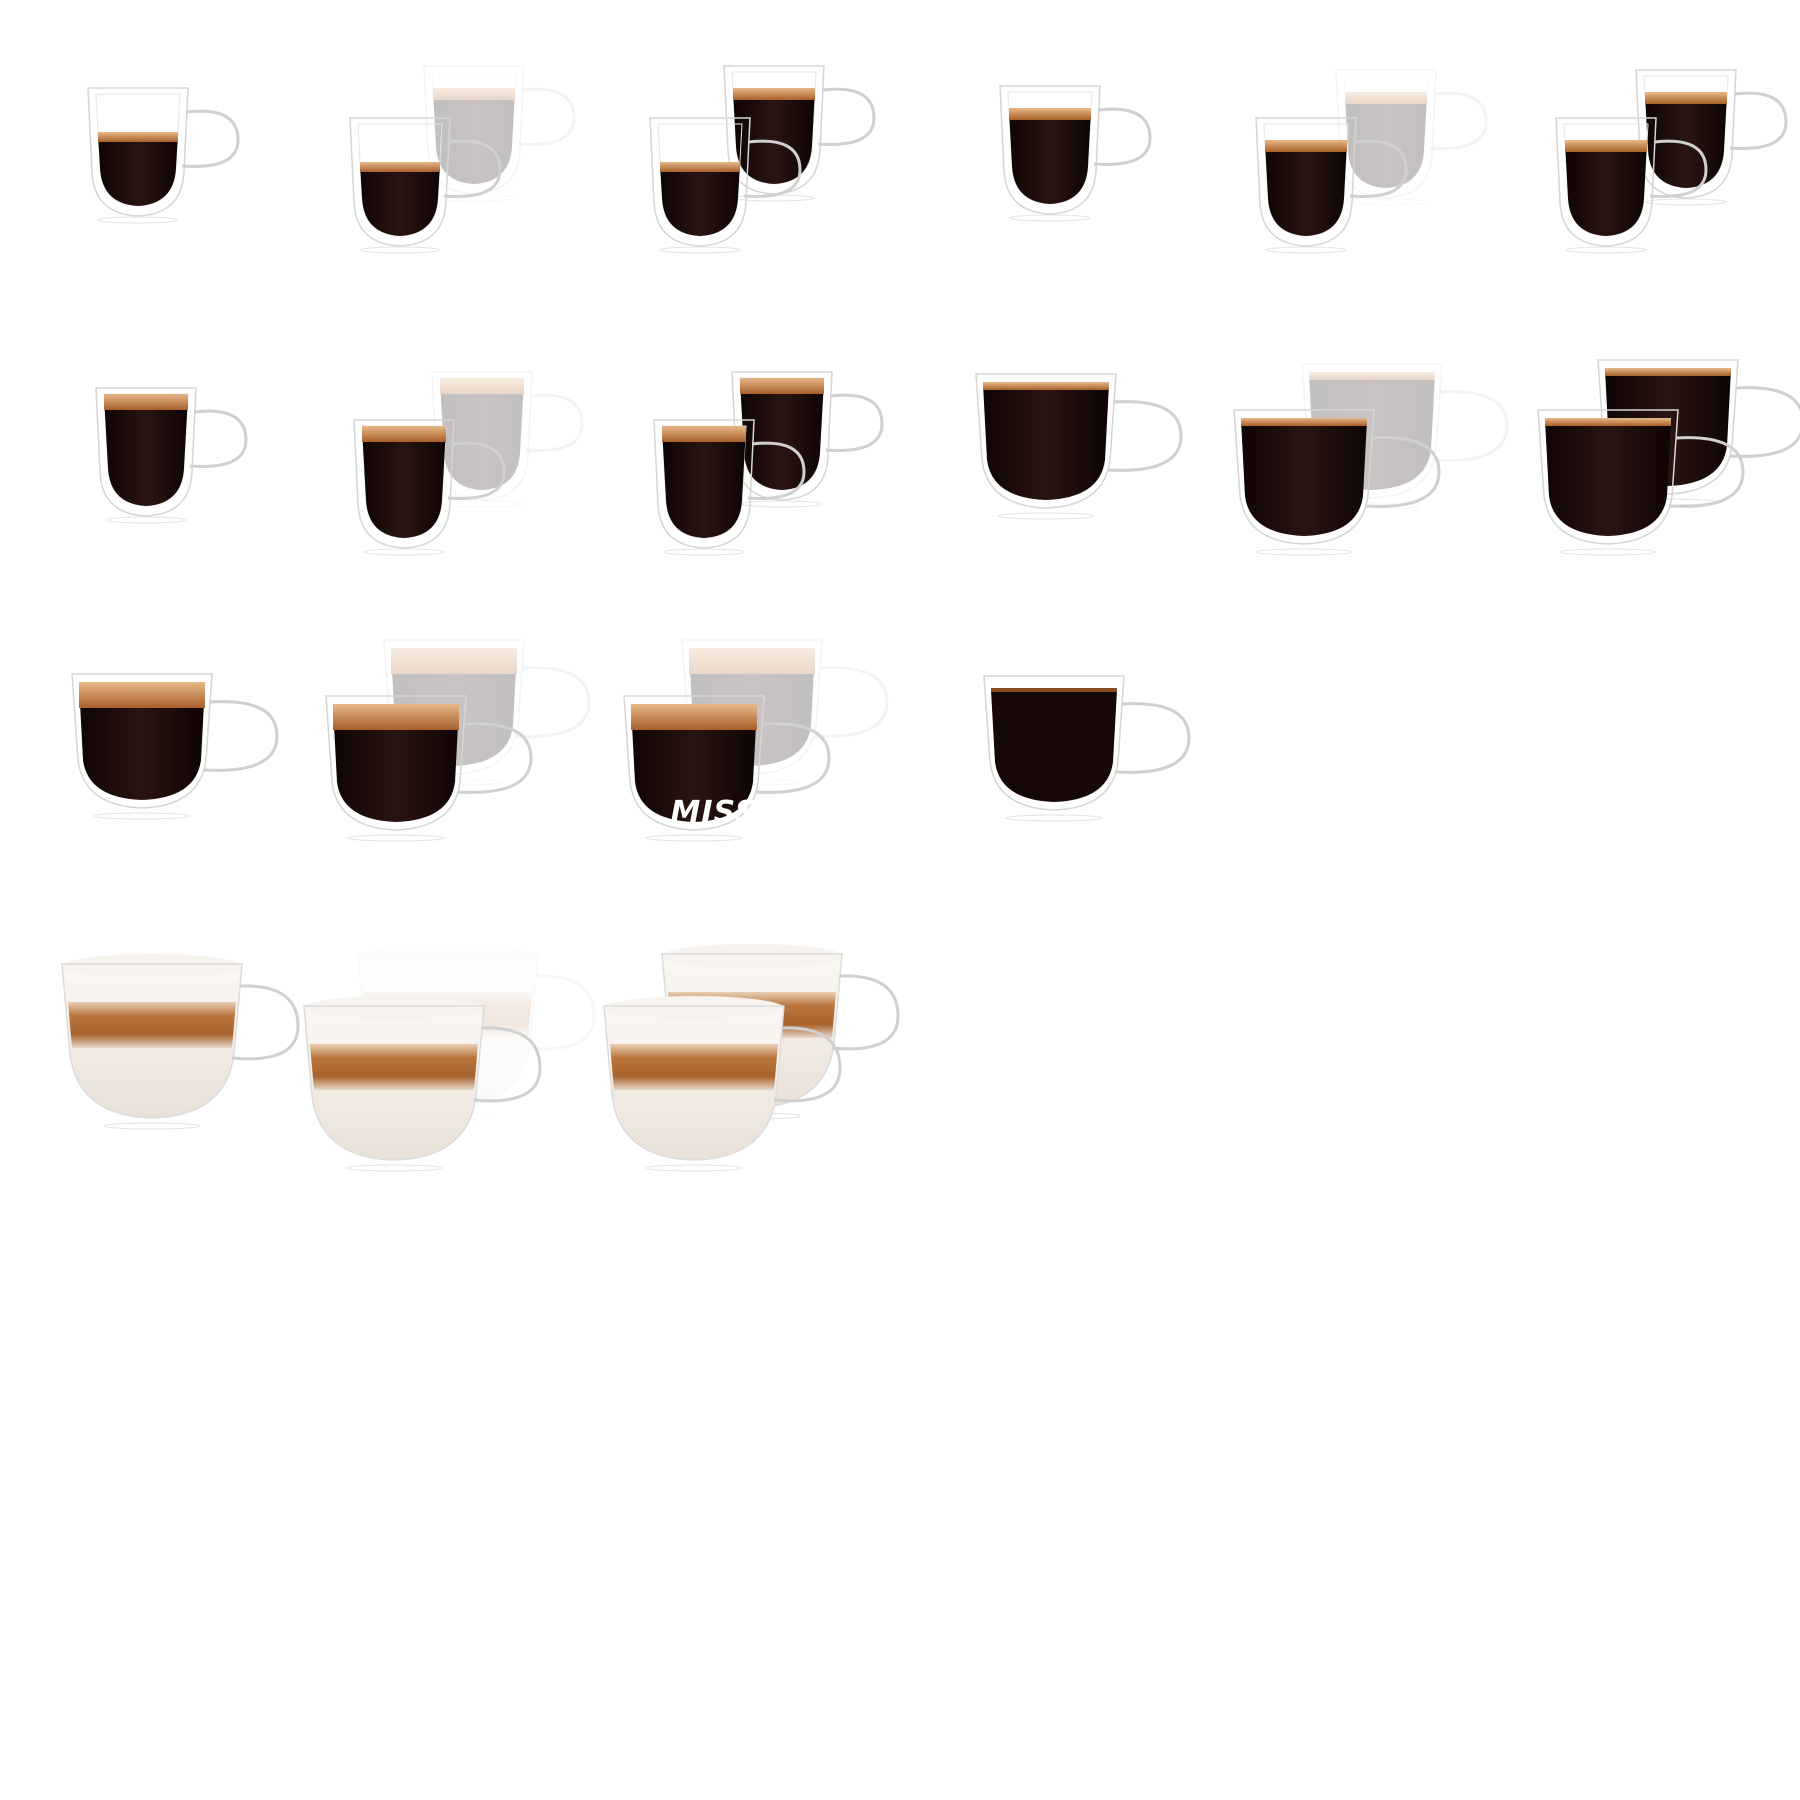 The image size is (1800, 1800). I want to click on missing-label: MISSING, so click(745, 812).